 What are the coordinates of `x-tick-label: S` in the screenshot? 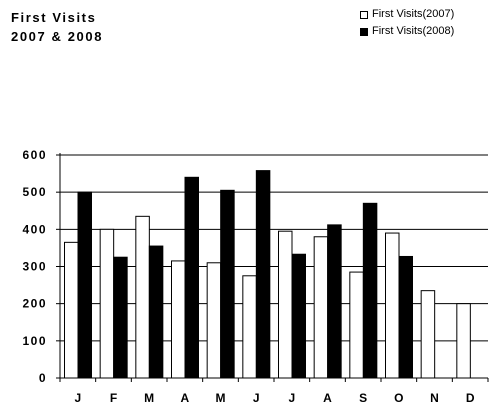 It's located at (363, 397).